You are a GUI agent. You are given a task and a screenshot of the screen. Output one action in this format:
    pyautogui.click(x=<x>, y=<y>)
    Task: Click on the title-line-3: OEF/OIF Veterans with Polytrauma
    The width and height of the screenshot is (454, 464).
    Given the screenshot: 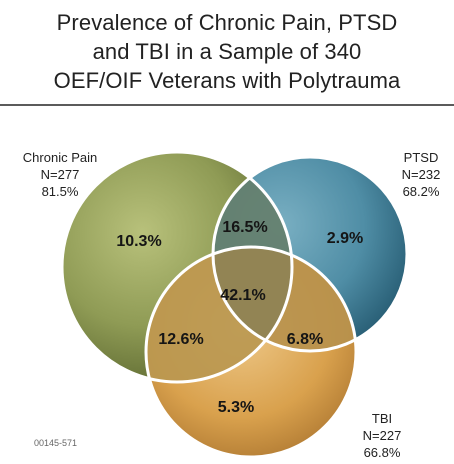 What is the action you would take?
    pyautogui.click(x=227, y=80)
    